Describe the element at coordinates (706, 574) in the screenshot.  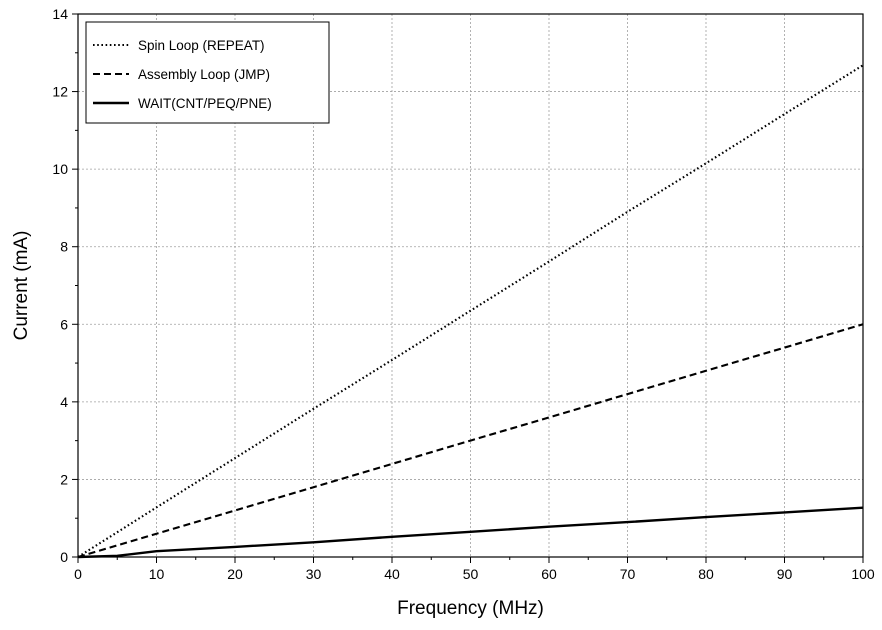
I see `x-tick-label: 80` at that location.